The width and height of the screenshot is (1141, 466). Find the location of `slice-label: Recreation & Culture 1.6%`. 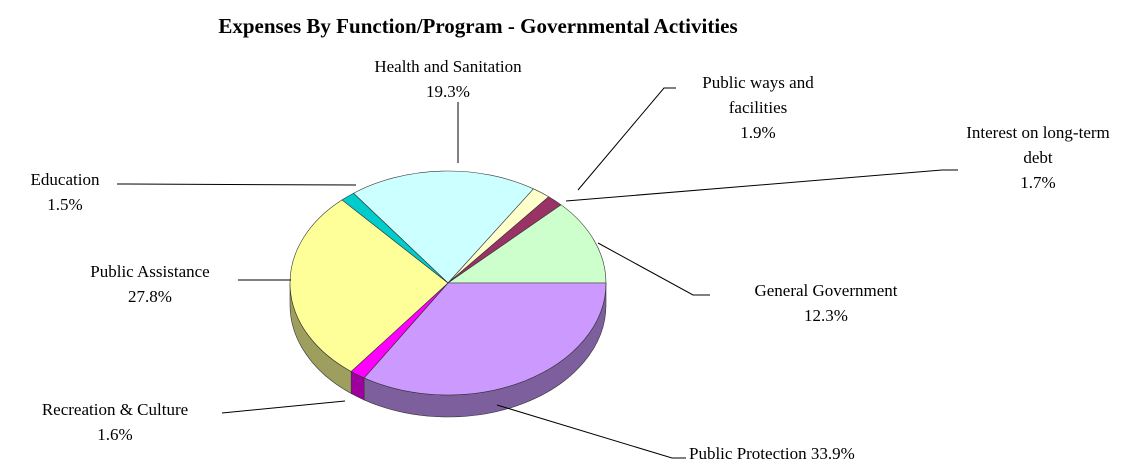

slice-label: Recreation & Culture 1.6% is located at coordinates (115, 422).